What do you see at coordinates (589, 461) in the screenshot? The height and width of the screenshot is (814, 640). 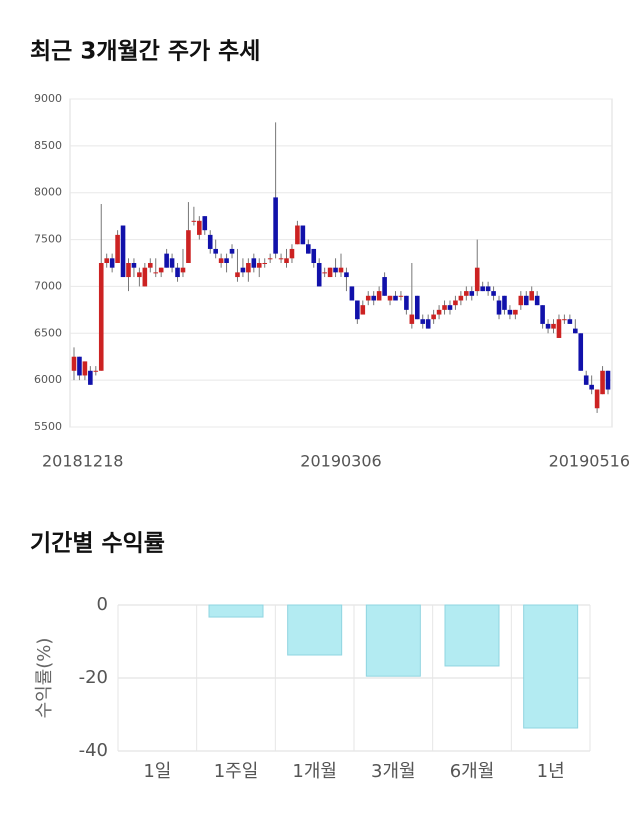 I see `x-tick-label: 20190516` at bounding box center [589, 461].